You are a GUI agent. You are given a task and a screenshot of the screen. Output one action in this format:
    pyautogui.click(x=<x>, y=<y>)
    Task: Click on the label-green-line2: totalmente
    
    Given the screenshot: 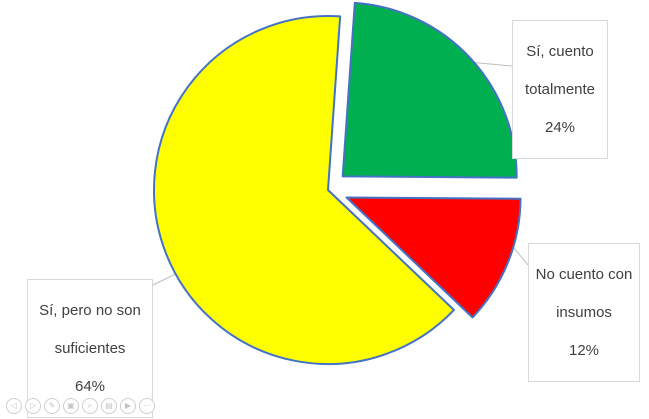 What is the action you would take?
    pyautogui.click(x=560, y=89)
    